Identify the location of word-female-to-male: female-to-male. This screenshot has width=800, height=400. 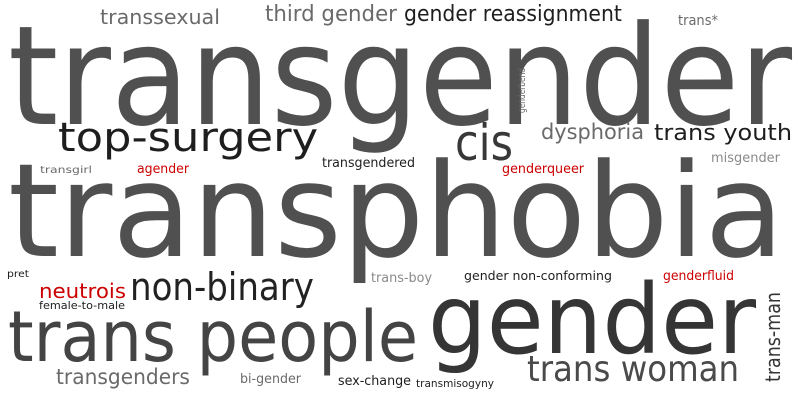
(82, 305).